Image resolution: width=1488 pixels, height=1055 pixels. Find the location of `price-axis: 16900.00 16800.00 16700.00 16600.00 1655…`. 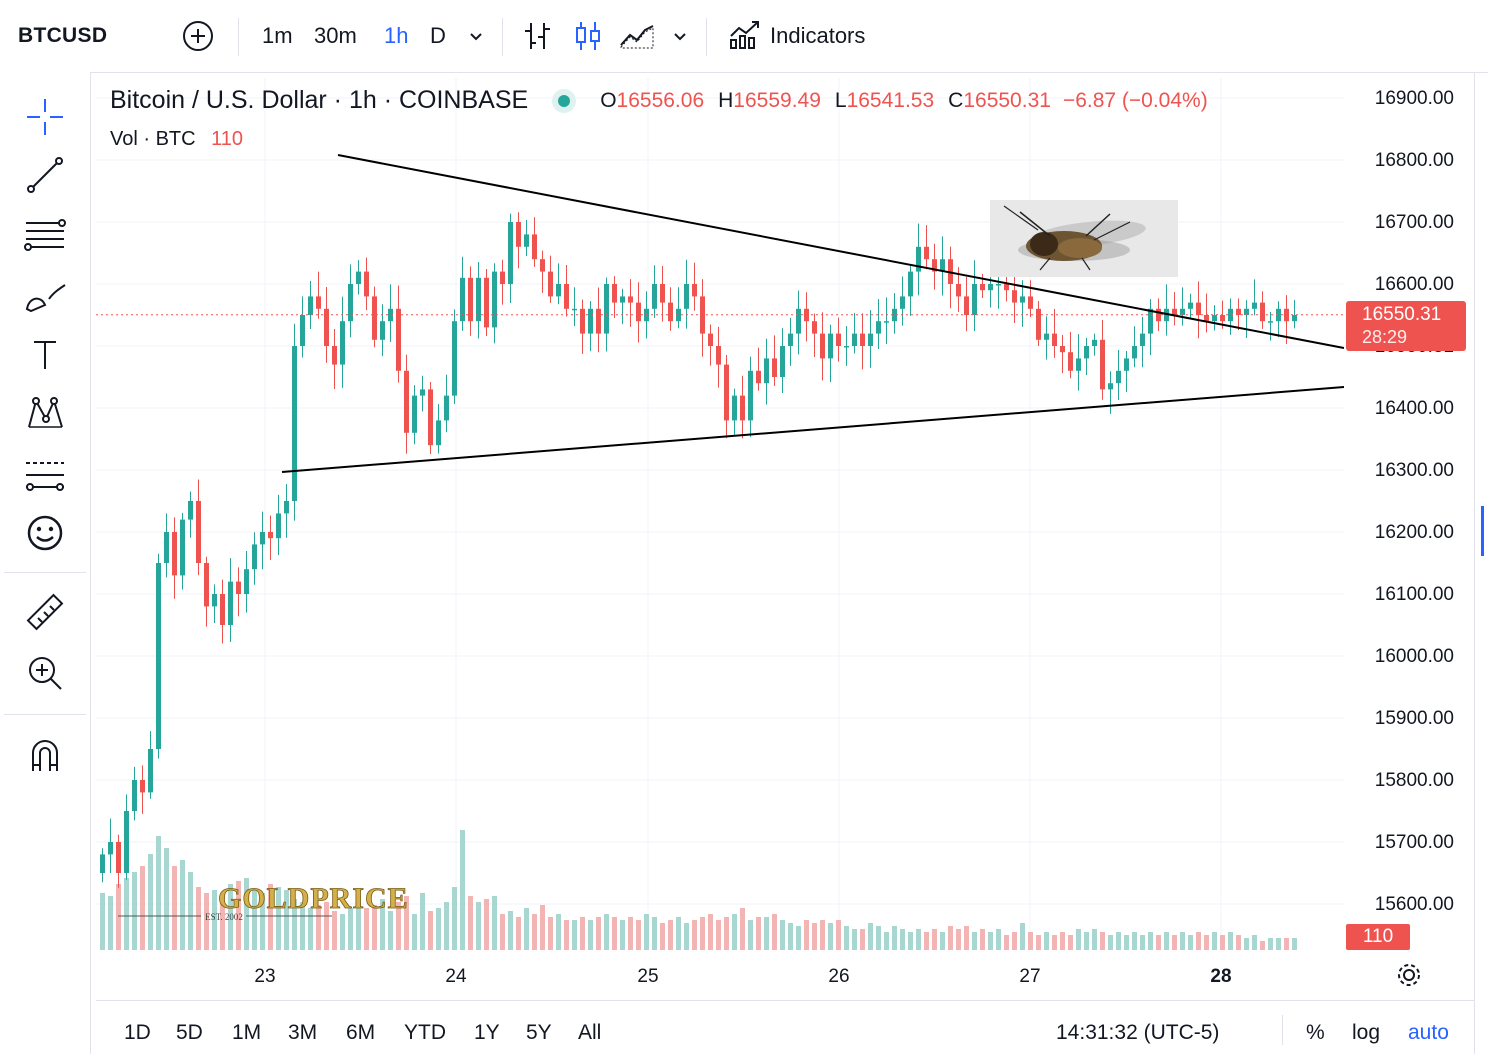

price-axis: 16900.00 16800.00 16700.00 16600.00 1655… is located at coordinates (1409, 517).